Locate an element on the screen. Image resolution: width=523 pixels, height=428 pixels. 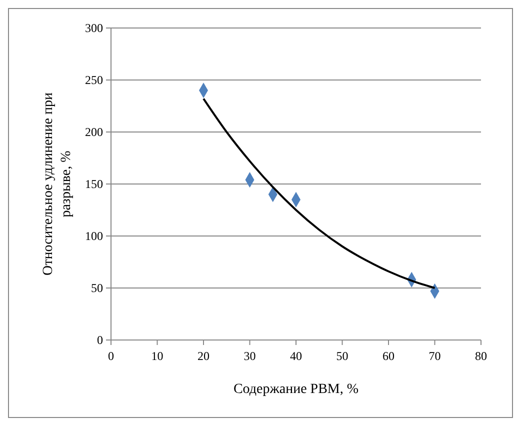
x-tick-label: 0 is located at coordinates (111, 356).